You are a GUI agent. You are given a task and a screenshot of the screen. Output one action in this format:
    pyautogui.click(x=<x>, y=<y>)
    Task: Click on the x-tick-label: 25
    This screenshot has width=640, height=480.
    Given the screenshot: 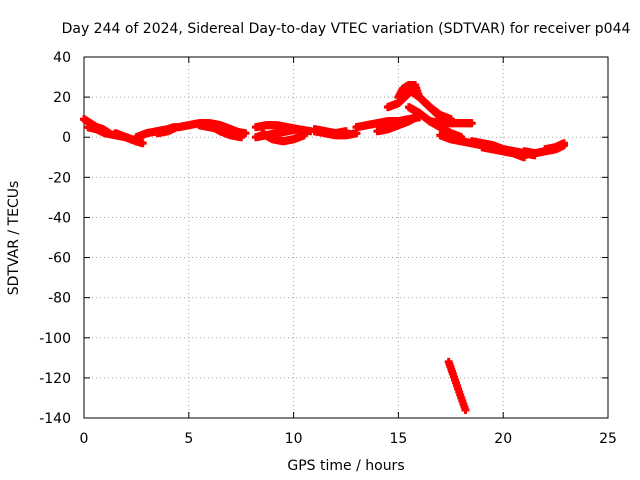 What is the action you would take?
    pyautogui.click(x=608, y=439)
    